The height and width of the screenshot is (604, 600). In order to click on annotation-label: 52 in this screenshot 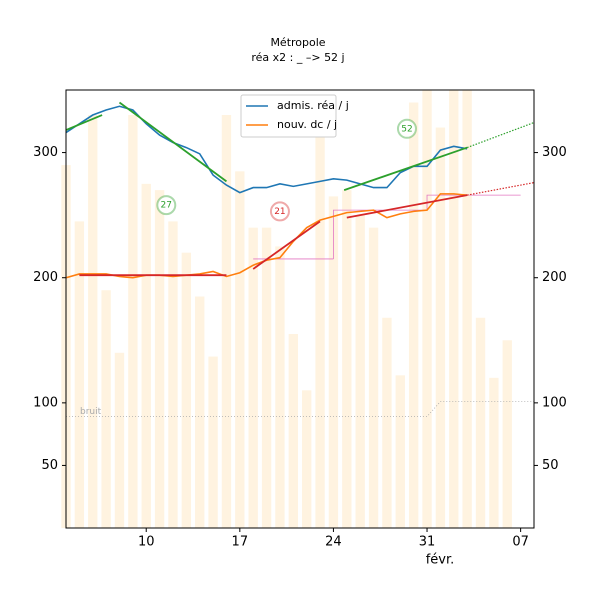, I will do `click(406, 129)`.